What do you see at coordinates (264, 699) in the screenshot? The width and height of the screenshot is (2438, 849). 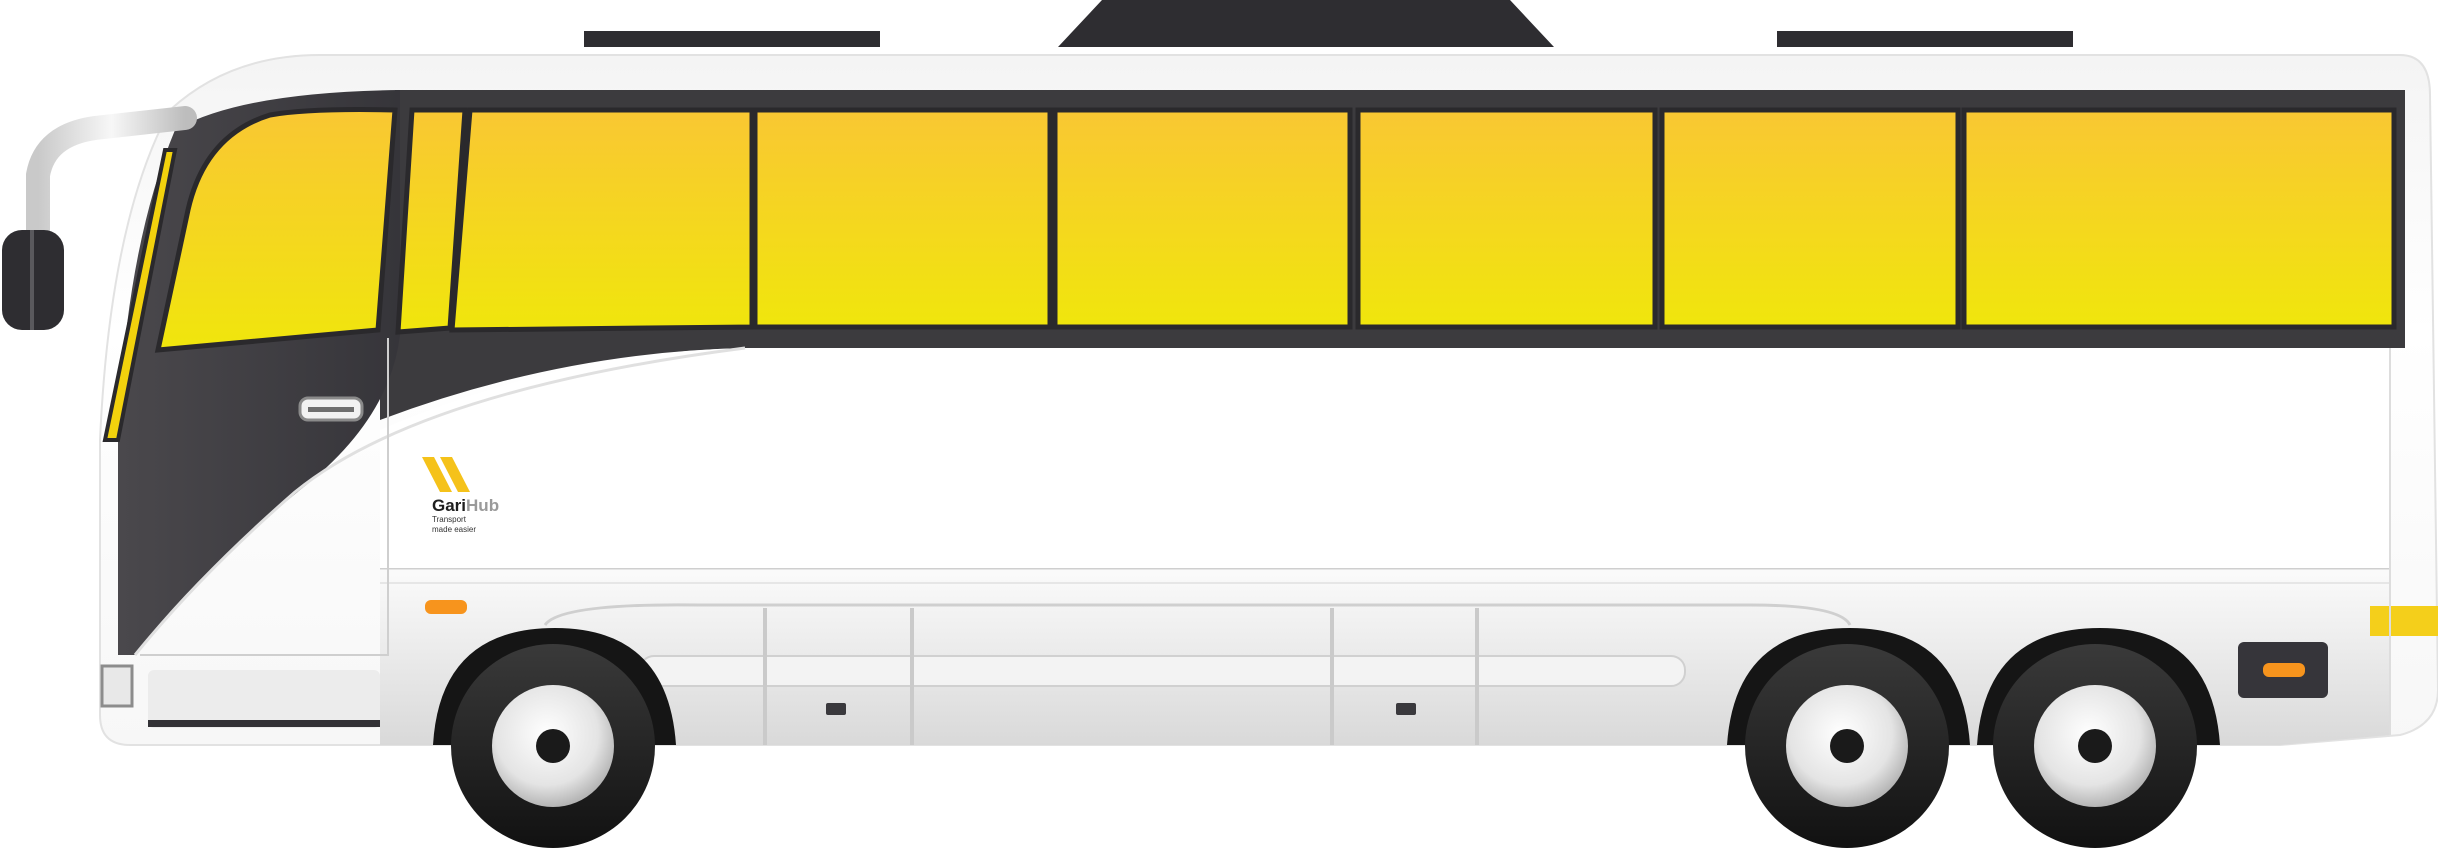 I see `front-bumper` at bounding box center [264, 699].